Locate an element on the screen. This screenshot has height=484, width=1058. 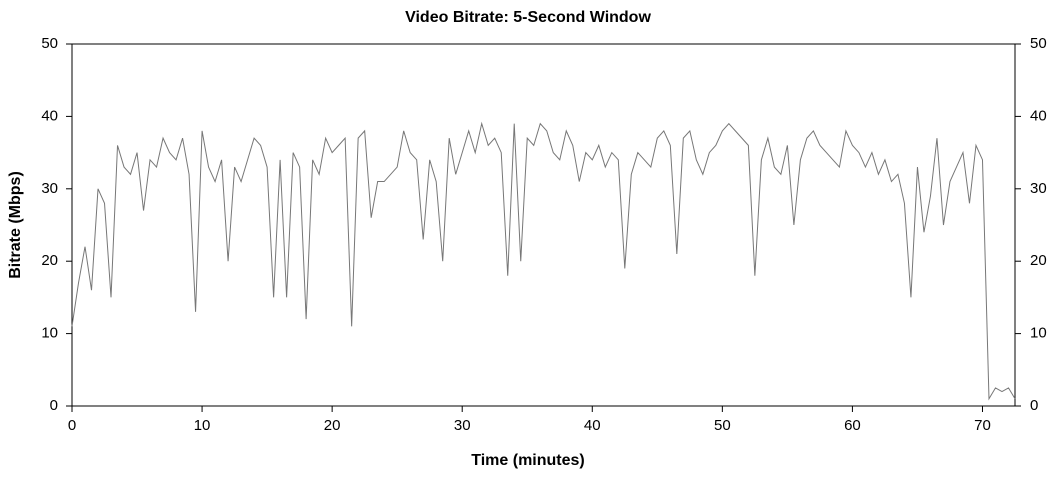
y2-tick-label: 20 is located at coordinates (1038, 260).